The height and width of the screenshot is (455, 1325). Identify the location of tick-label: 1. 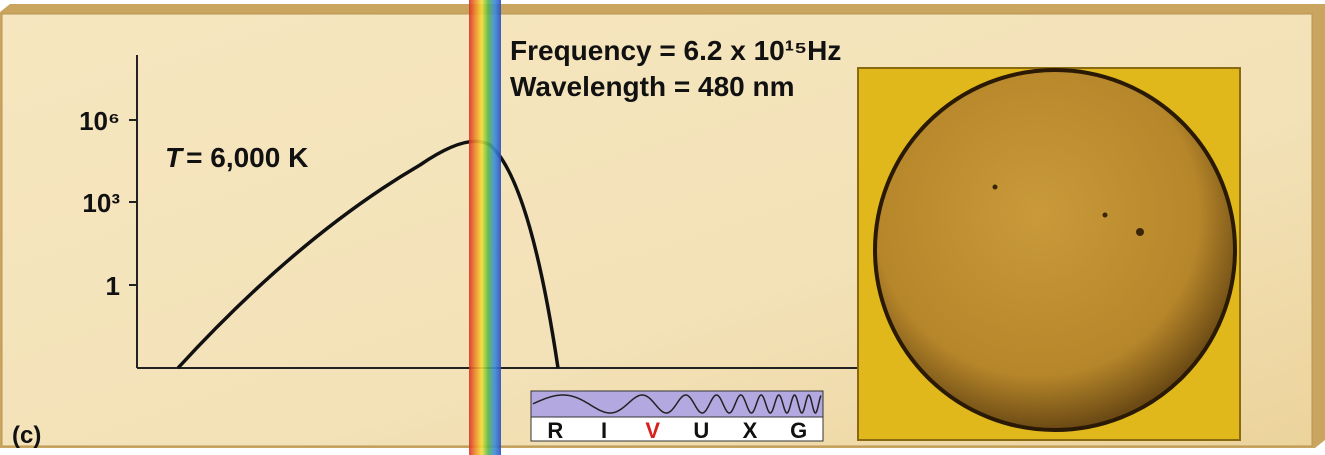
(113, 286).